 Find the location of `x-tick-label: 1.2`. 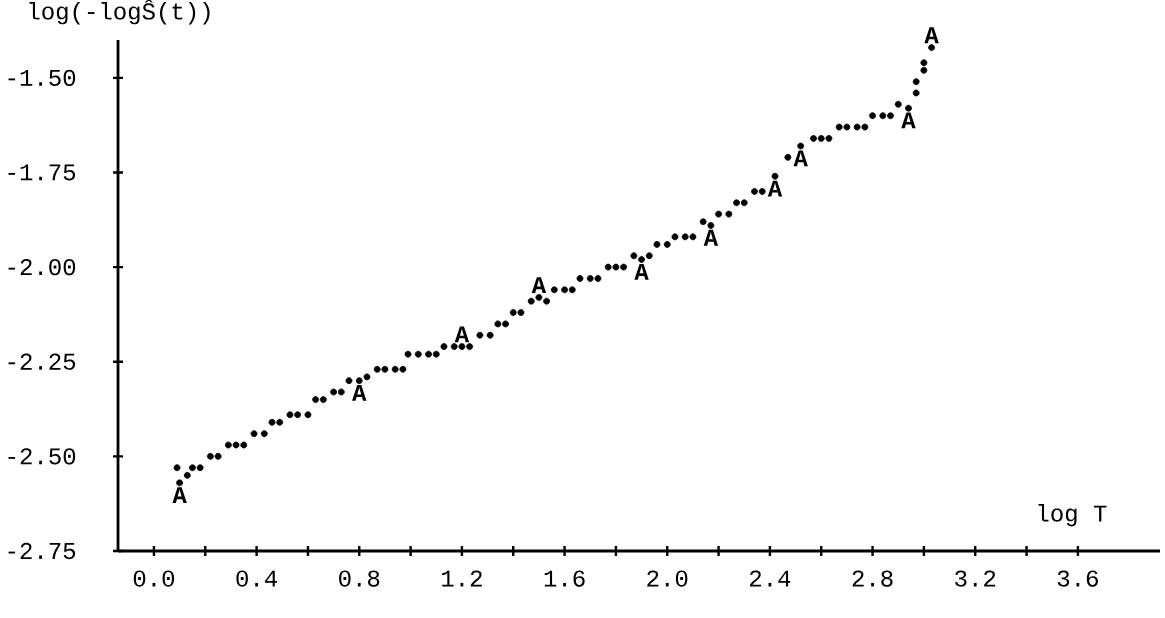

x-tick-label: 1.2 is located at coordinates (462, 578).